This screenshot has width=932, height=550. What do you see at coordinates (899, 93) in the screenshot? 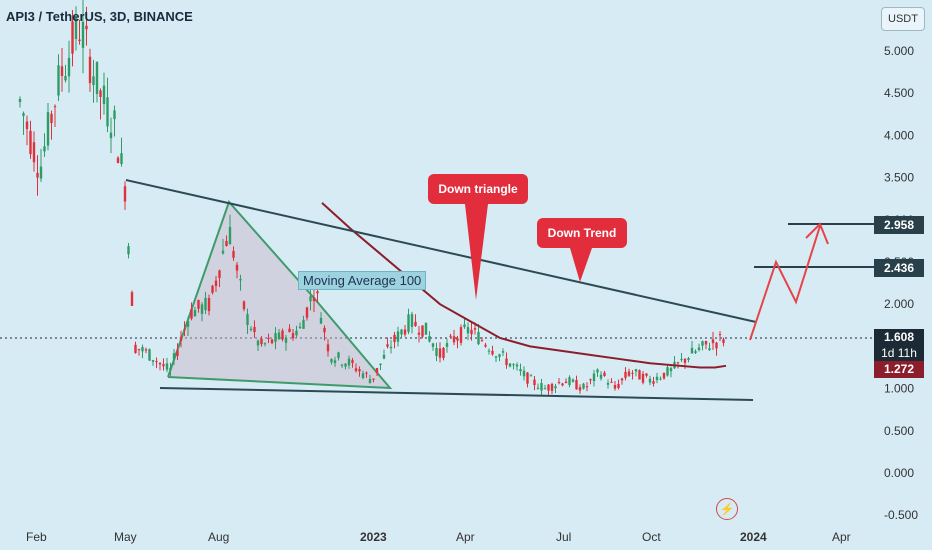
I see `y-tick-label: 4.500` at bounding box center [899, 93].